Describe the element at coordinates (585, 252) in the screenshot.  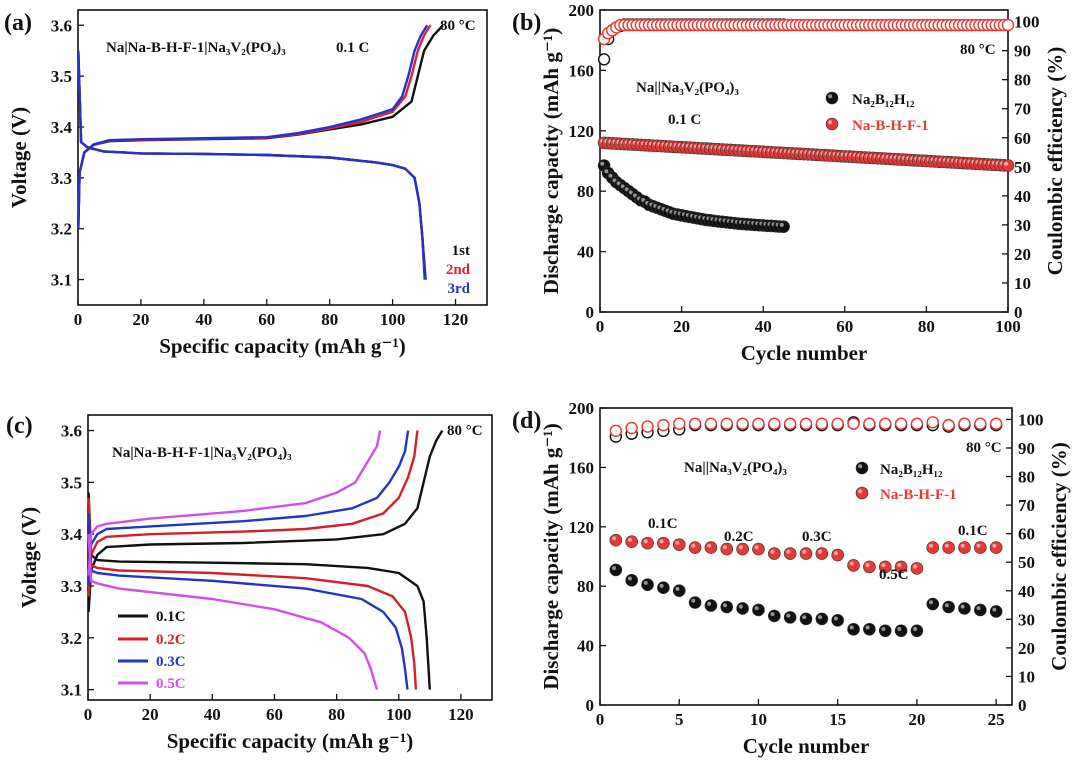
I see `y-tick-label: 40` at that location.